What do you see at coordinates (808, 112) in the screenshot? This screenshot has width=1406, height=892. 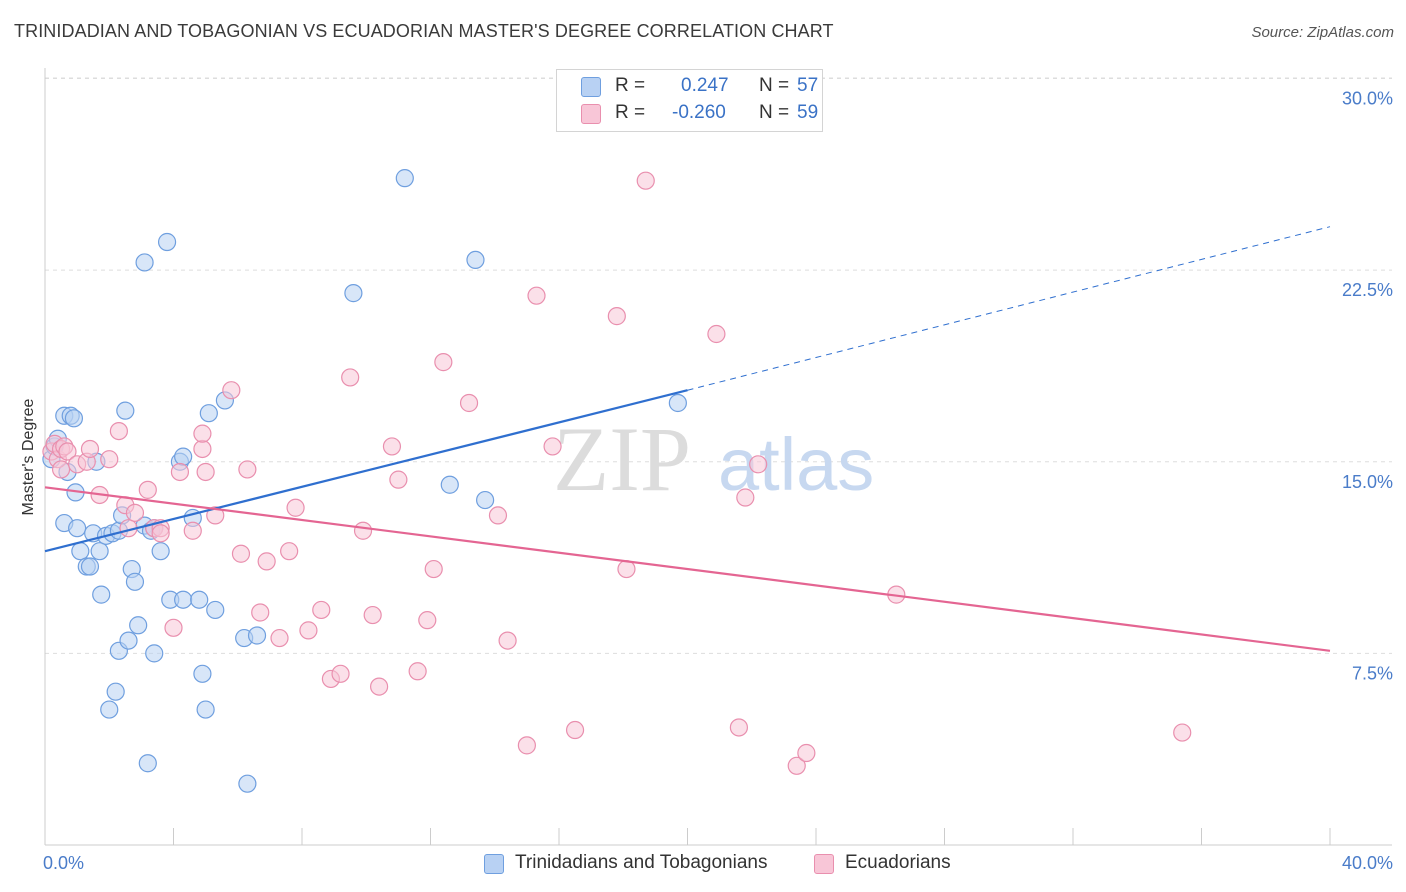 I see `legend-n-value: 59` at bounding box center [808, 112].